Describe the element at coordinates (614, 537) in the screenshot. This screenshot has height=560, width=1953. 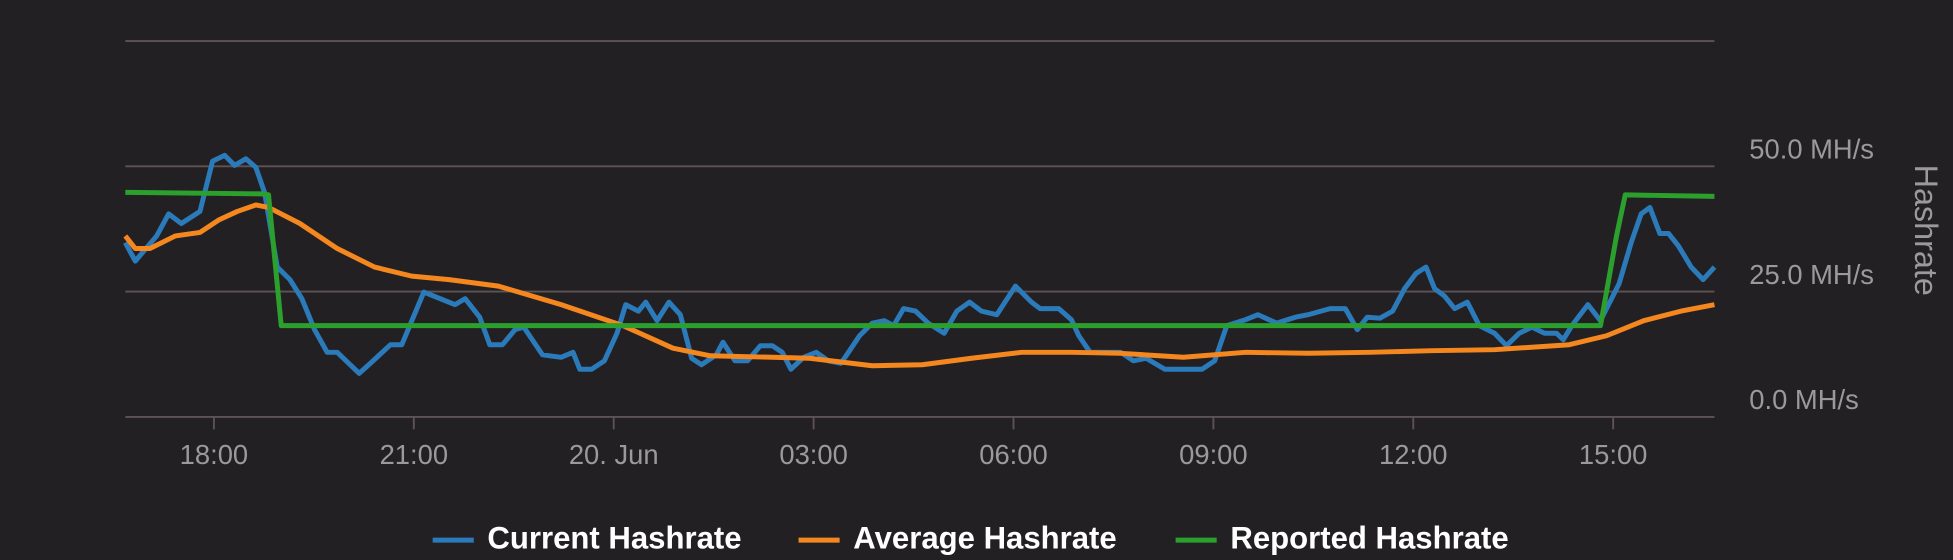
I see `legend-label: Current Hashrate` at that location.